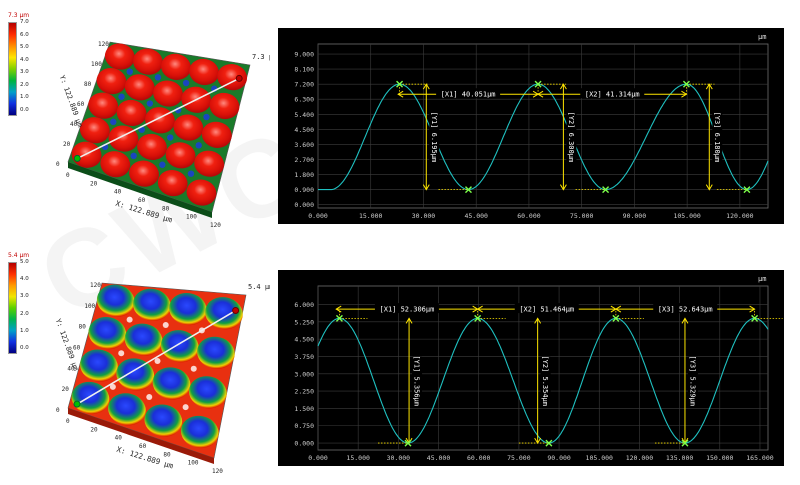 The image size is (800, 485). I want to click on y-tick-label: 0.900, so click(304, 190).